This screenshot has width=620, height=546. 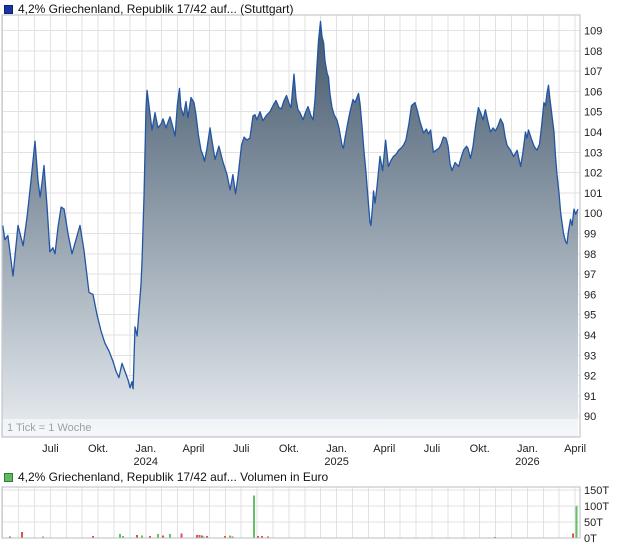 I want to click on volume-plot-border, so click(x=291, y=512).